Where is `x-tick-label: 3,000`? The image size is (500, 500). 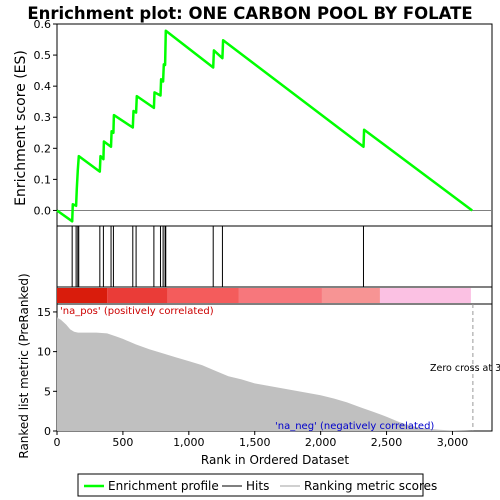
x-tick-label: 3,000 is located at coordinates (453, 442).